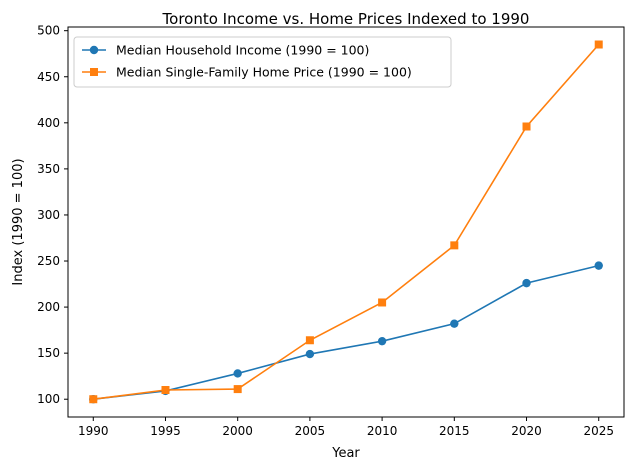 Image resolution: width=630 pixels, height=470 pixels. I want to click on x-axis-label: Year, so click(345, 453).